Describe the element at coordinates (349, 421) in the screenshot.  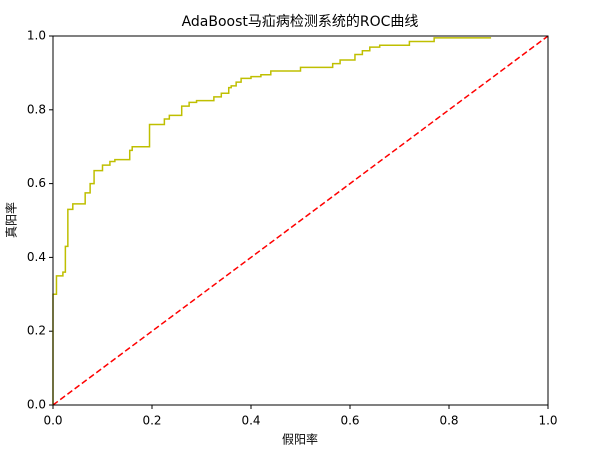
I see `x-tick-label: 0.6` at that location.